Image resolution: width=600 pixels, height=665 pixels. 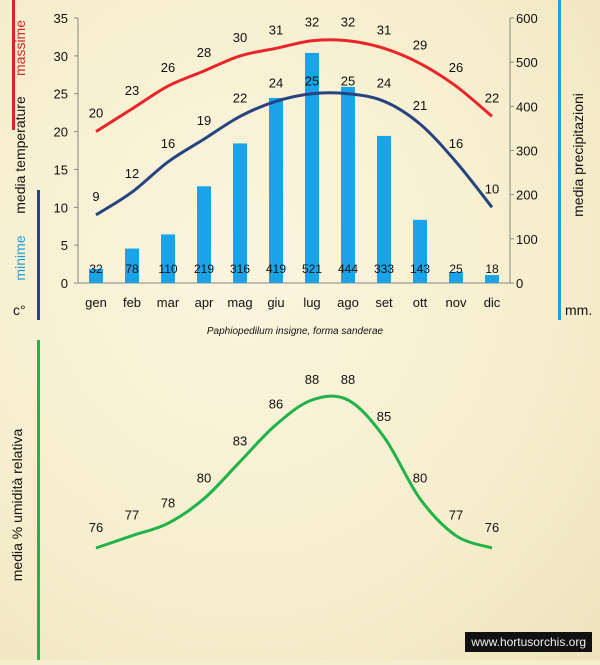 What do you see at coordinates (168, 302) in the screenshot?
I see `month-label: mar` at bounding box center [168, 302].